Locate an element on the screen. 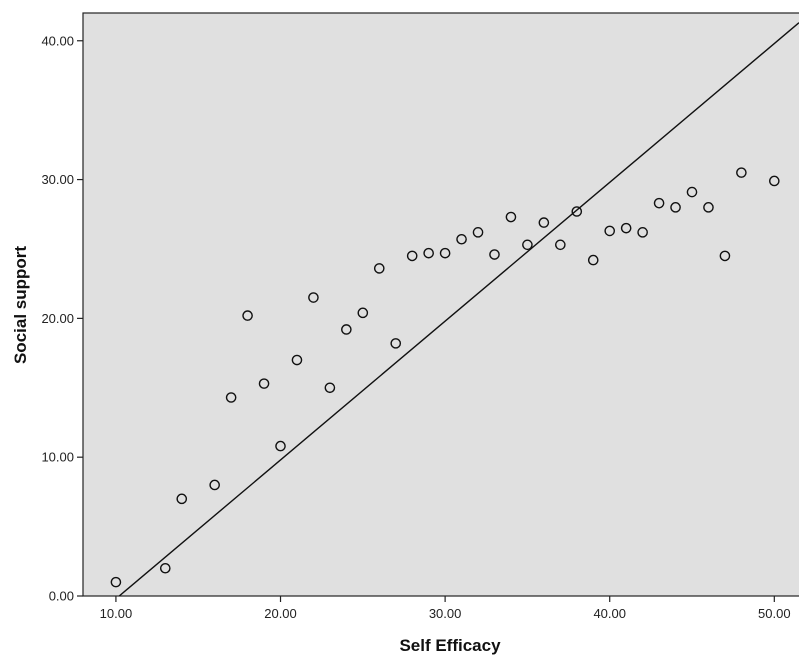 The image size is (799, 657). y-tick-label: 40.00 is located at coordinates (57, 40).